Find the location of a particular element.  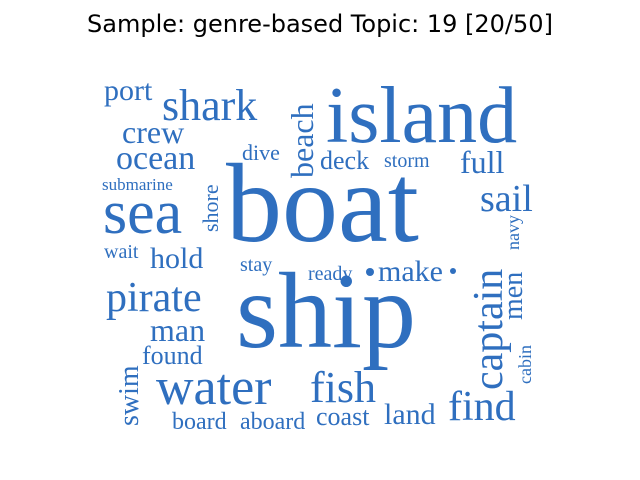

word-water: water is located at coordinates (214, 387).